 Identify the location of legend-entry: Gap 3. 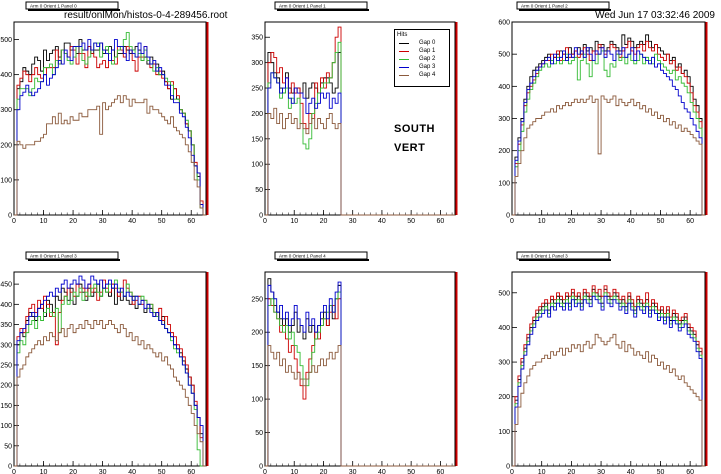
(422, 67).